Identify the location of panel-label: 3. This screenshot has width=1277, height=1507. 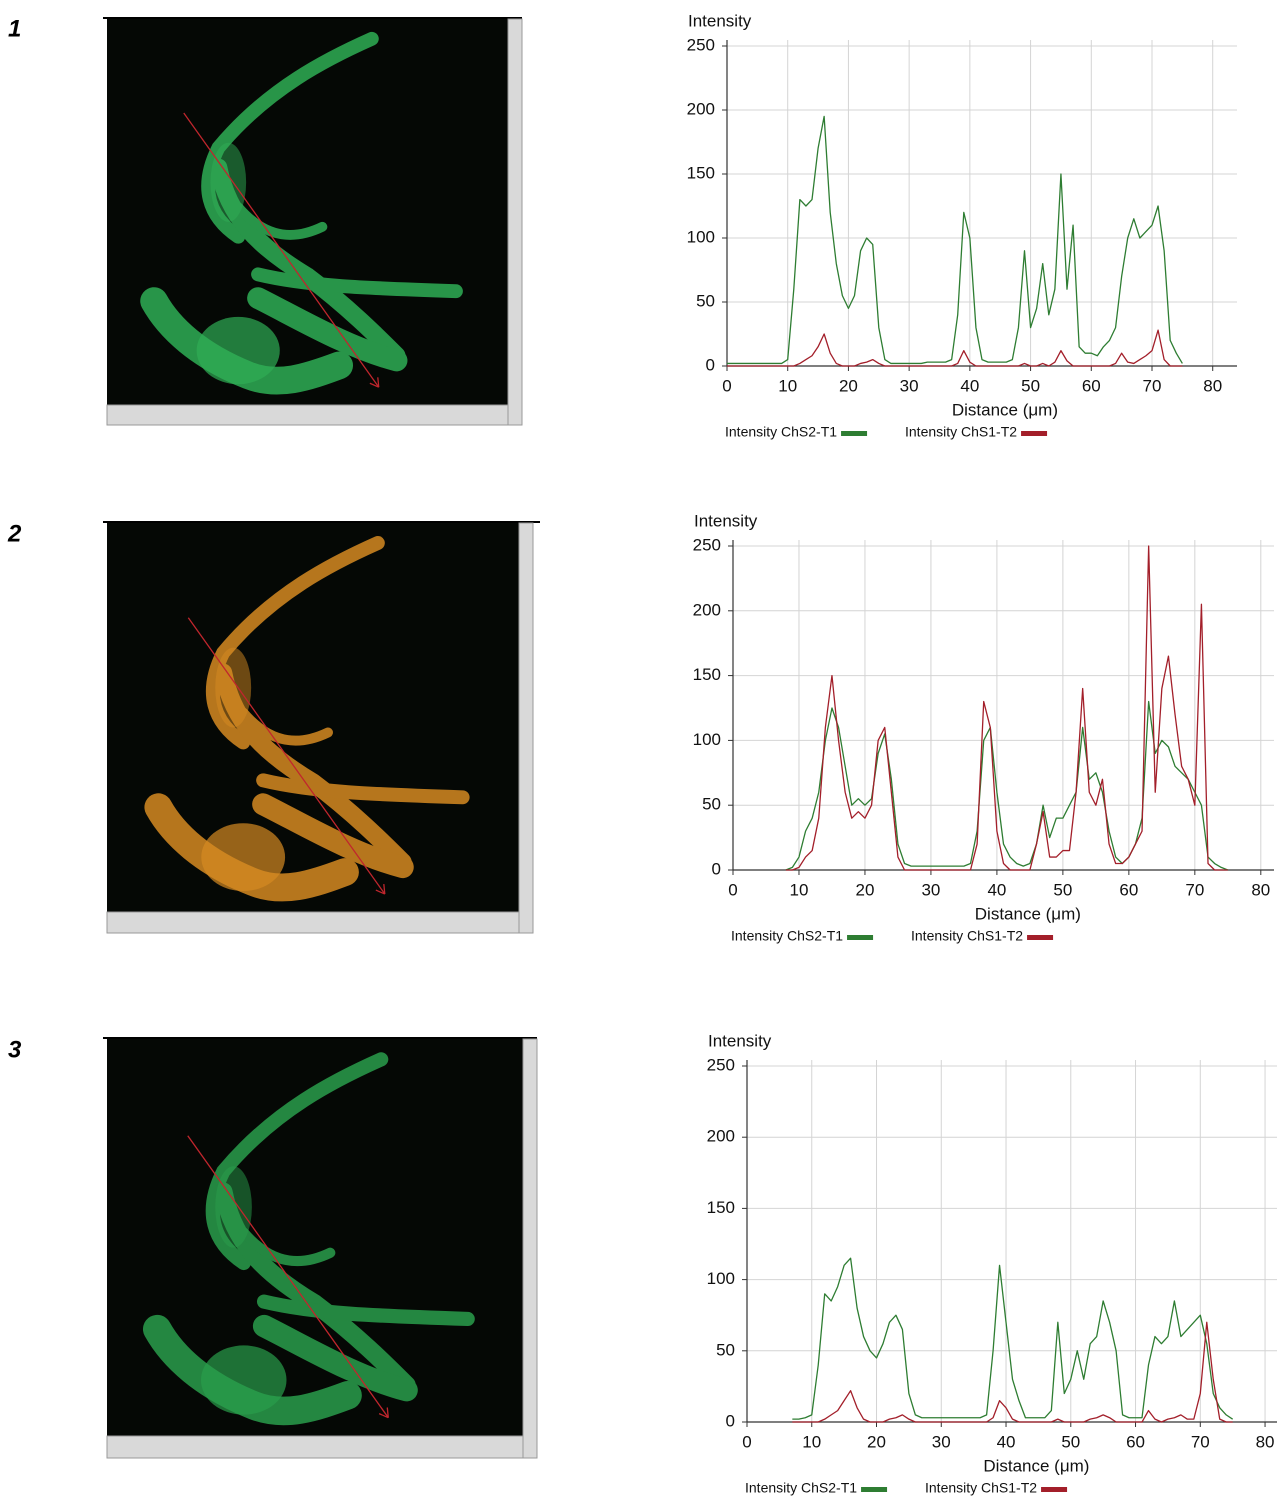
(15, 1049).